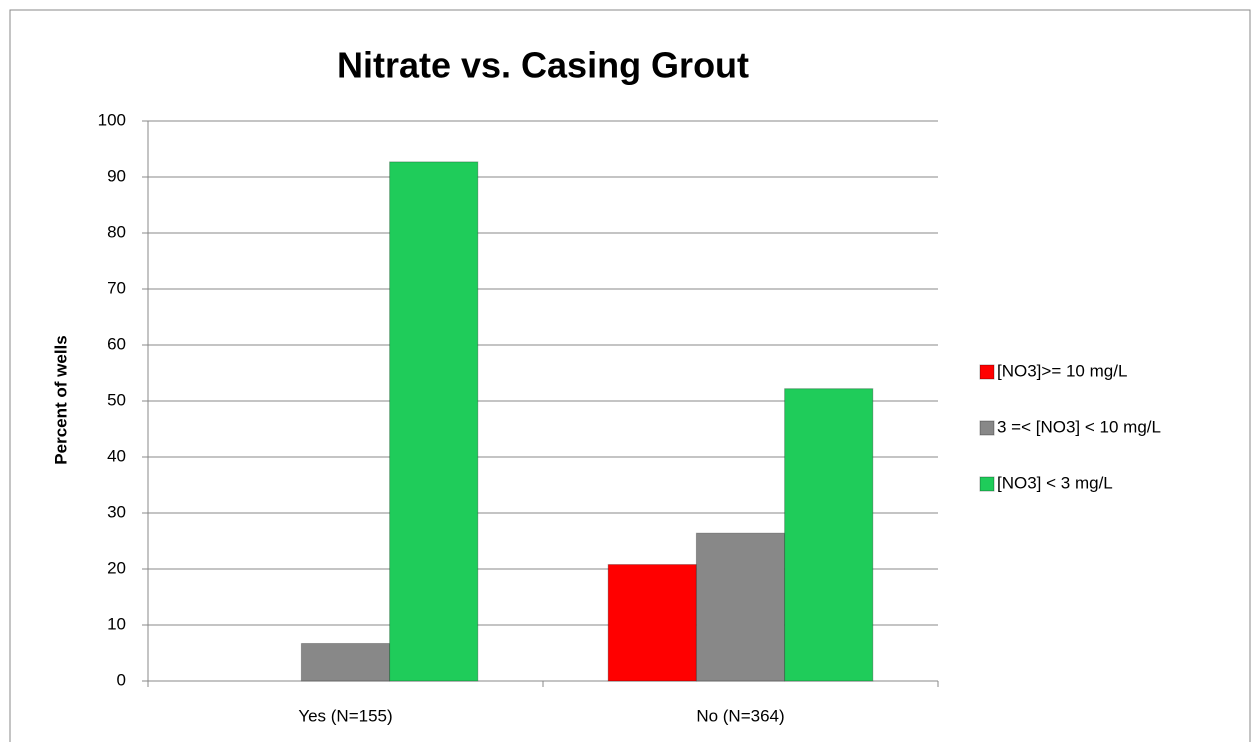 This screenshot has height=742, width=1254. I want to click on y-tick-label: 70, so click(116, 287).